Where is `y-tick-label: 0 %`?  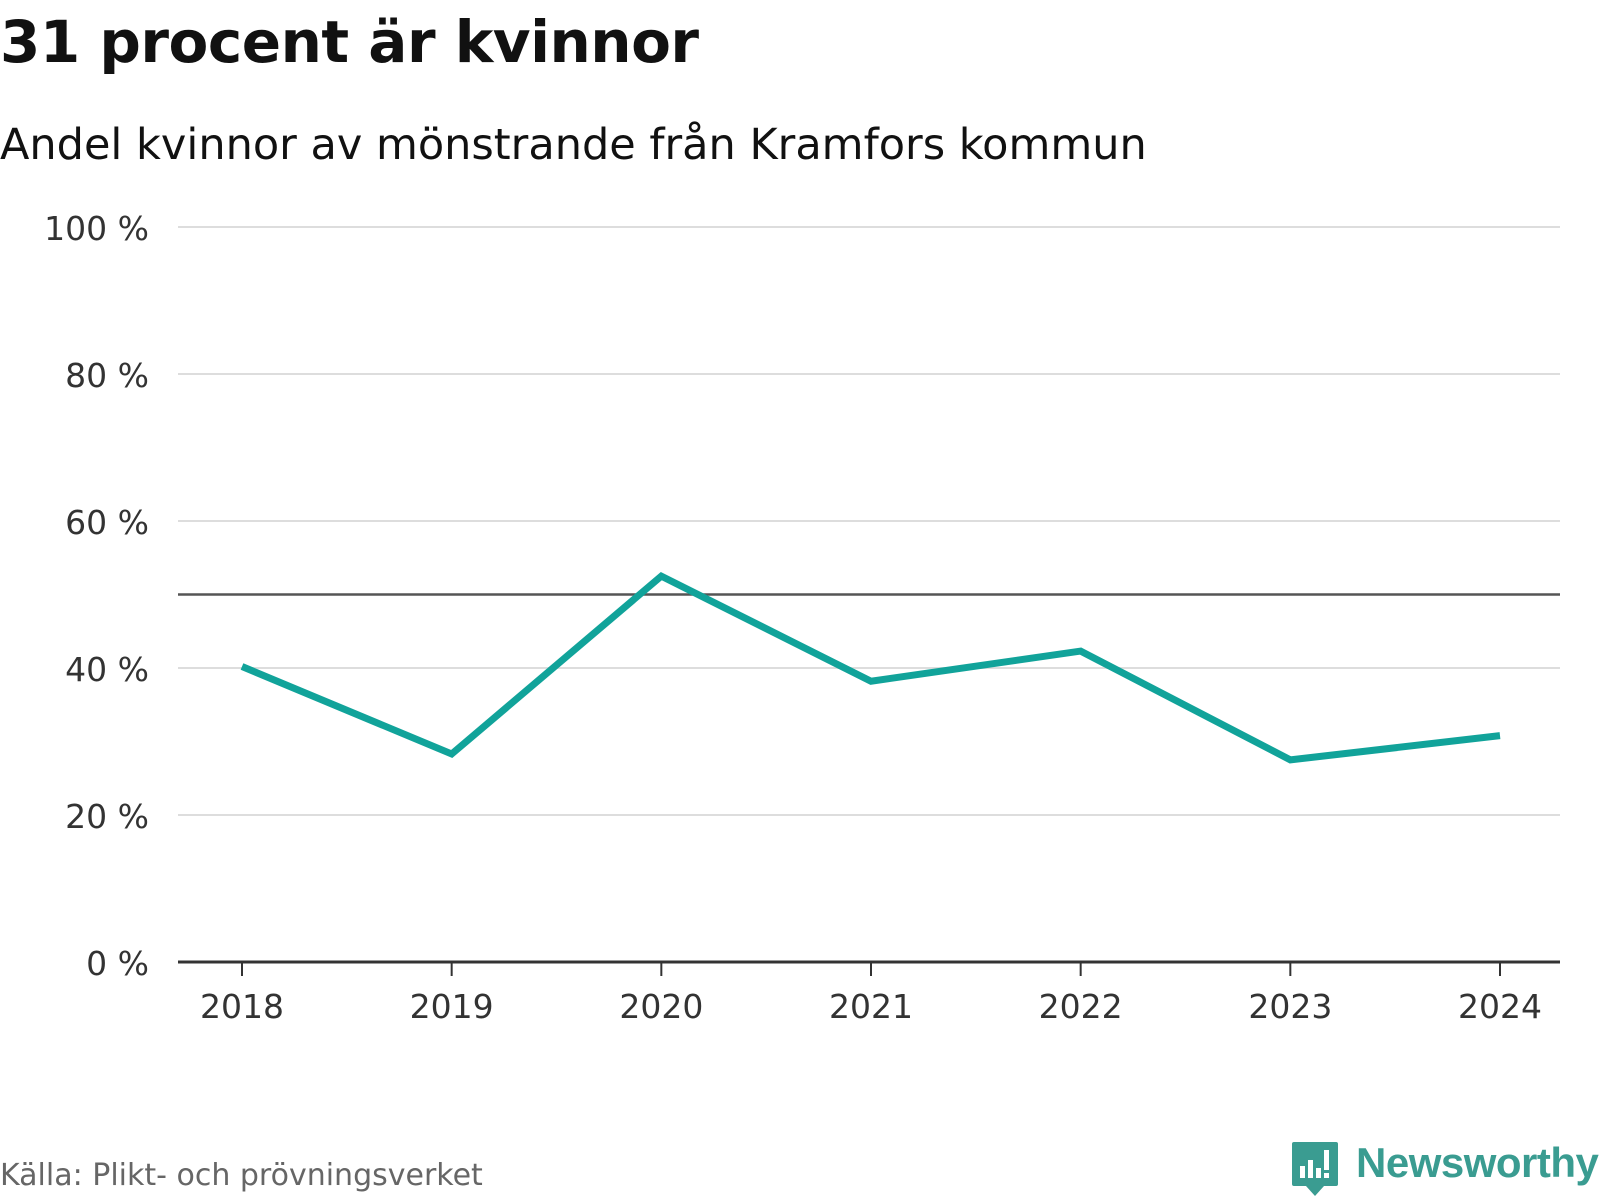
y-tick-label: 0 % is located at coordinates (117, 963).